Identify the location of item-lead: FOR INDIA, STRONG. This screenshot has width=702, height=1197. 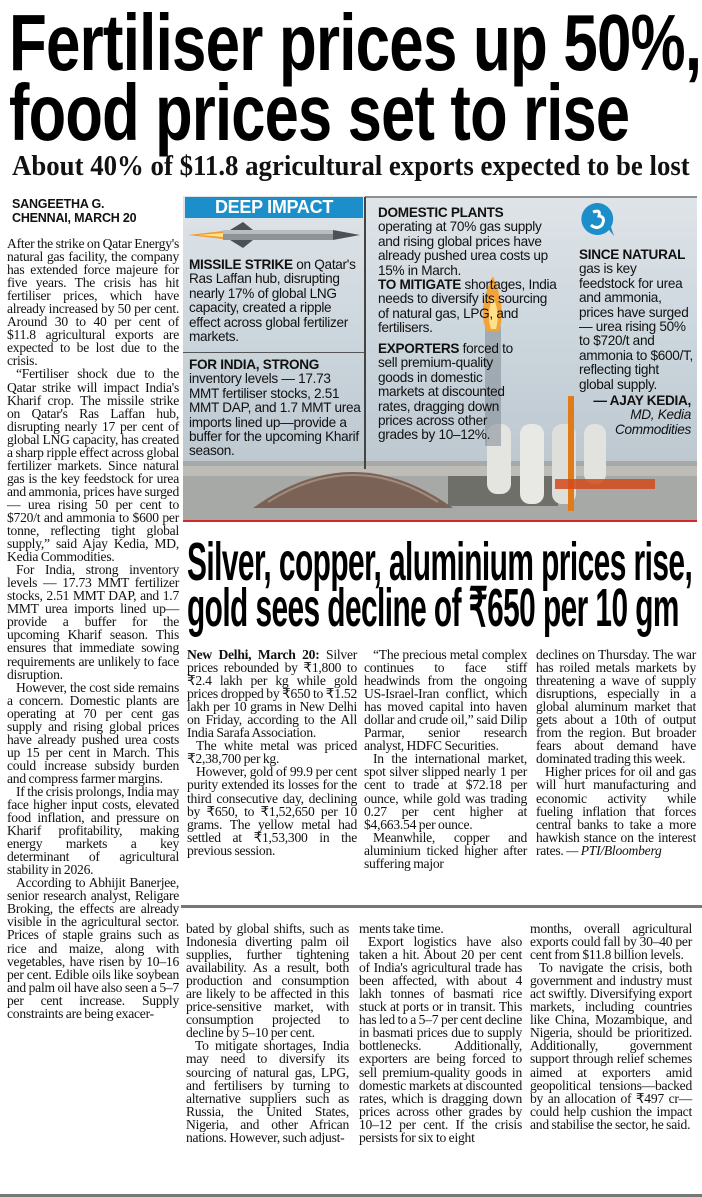
(254, 364).